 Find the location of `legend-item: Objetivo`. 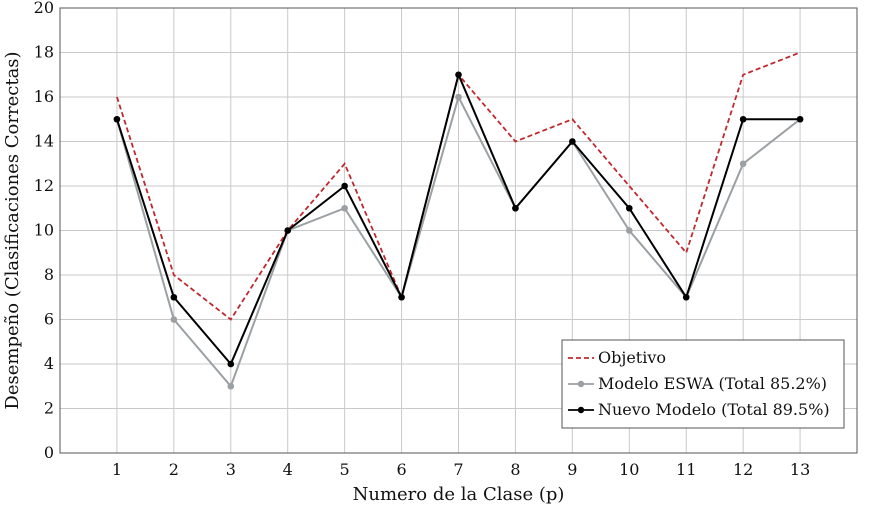

legend-item: Objetivo is located at coordinates (617, 357).